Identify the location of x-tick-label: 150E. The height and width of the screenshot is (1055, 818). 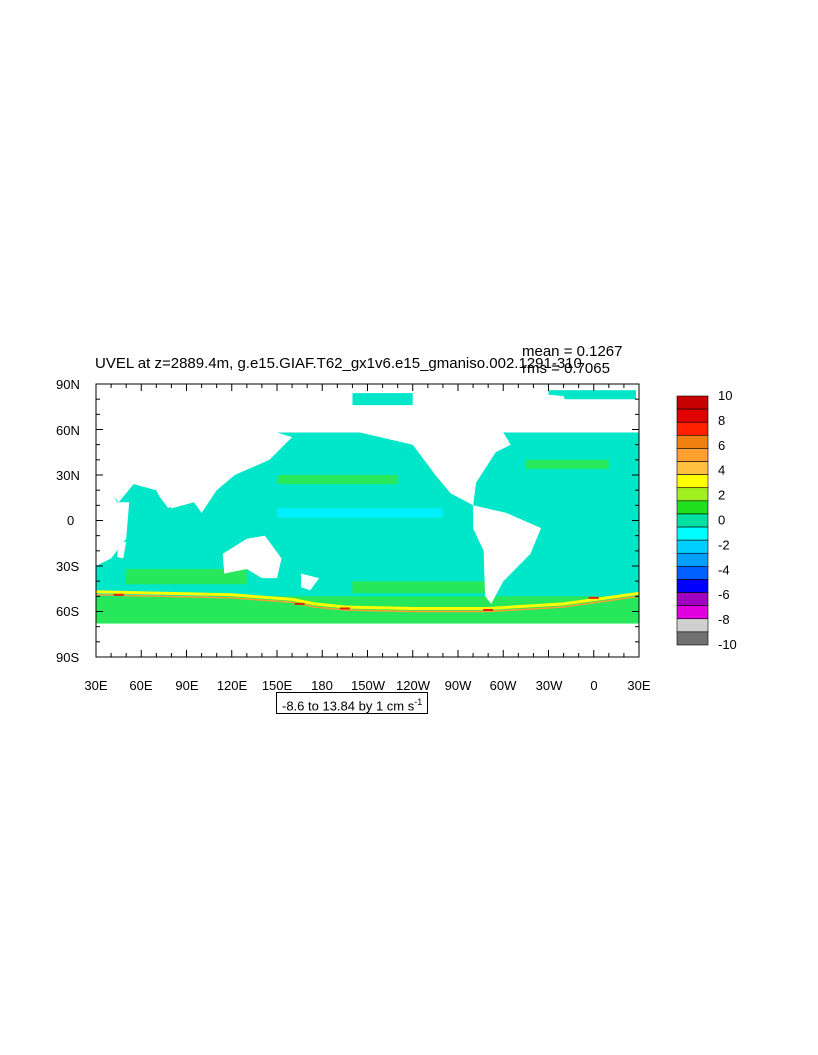
(277, 685).